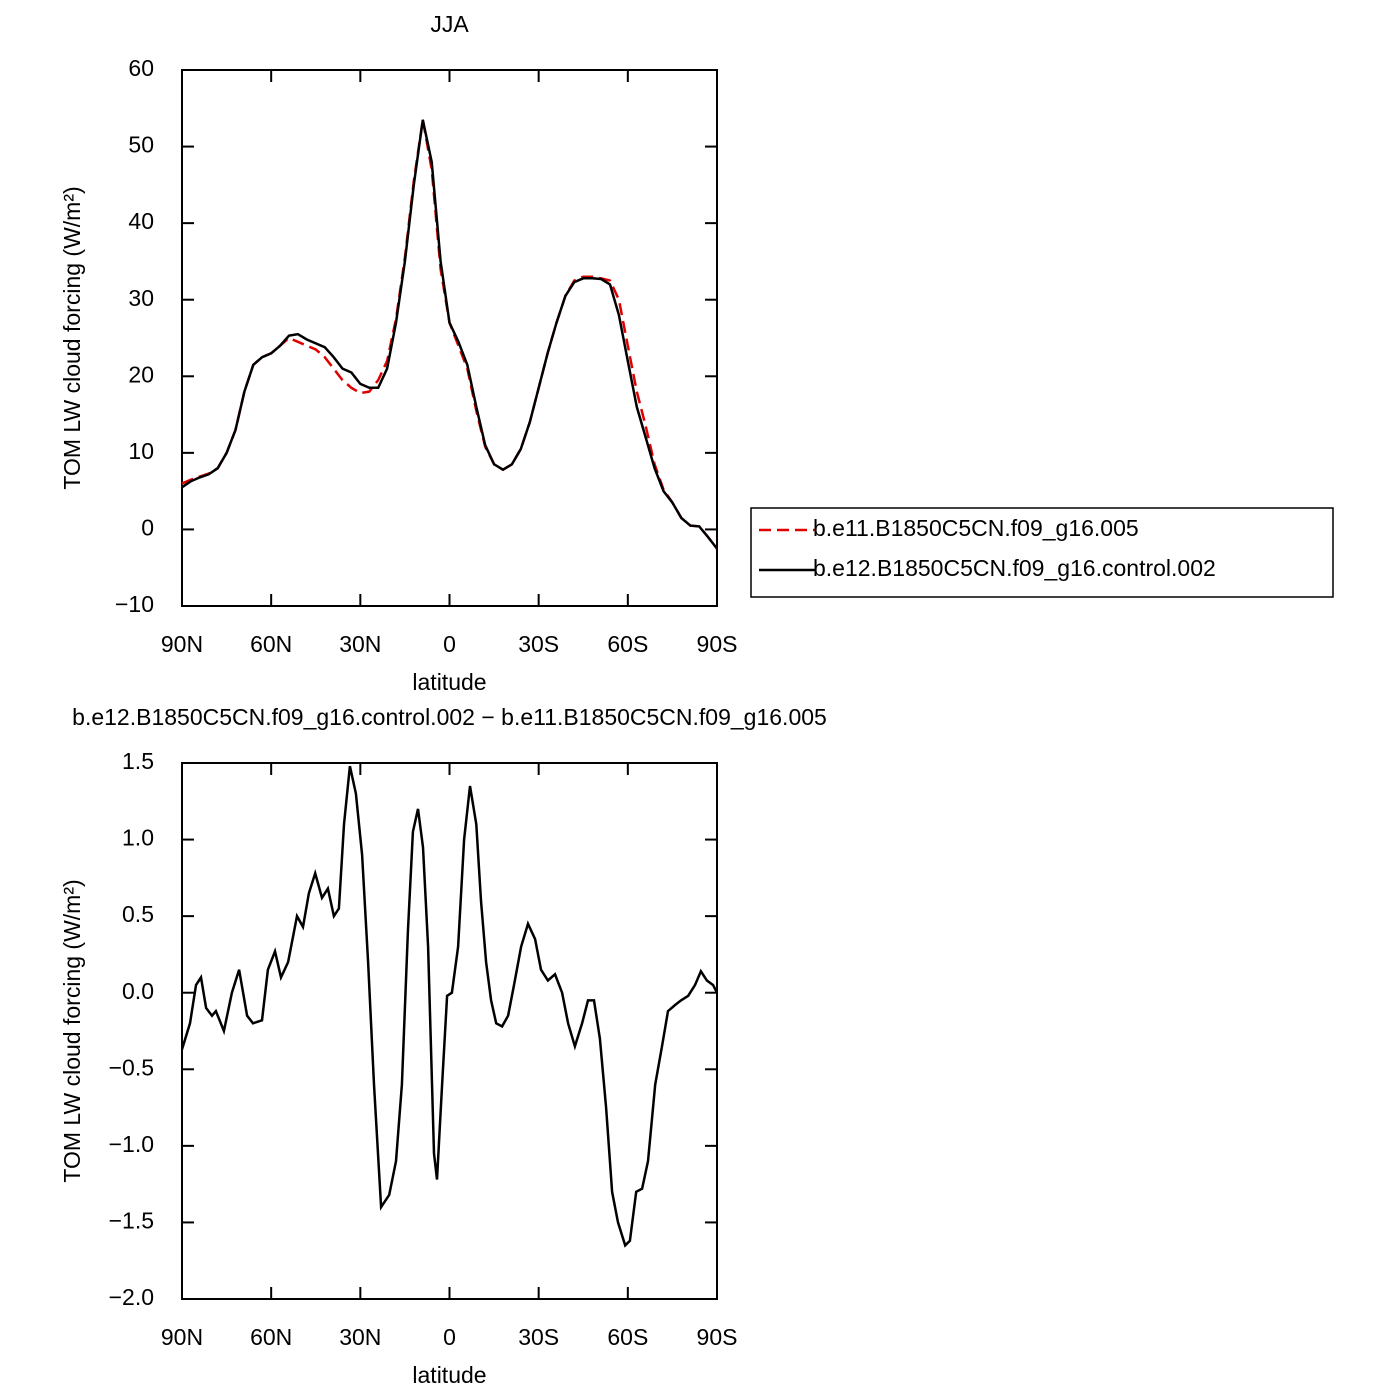 The height and width of the screenshot is (1397, 1394). I want to click on y-tick-label: 1.0, so click(138, 838).